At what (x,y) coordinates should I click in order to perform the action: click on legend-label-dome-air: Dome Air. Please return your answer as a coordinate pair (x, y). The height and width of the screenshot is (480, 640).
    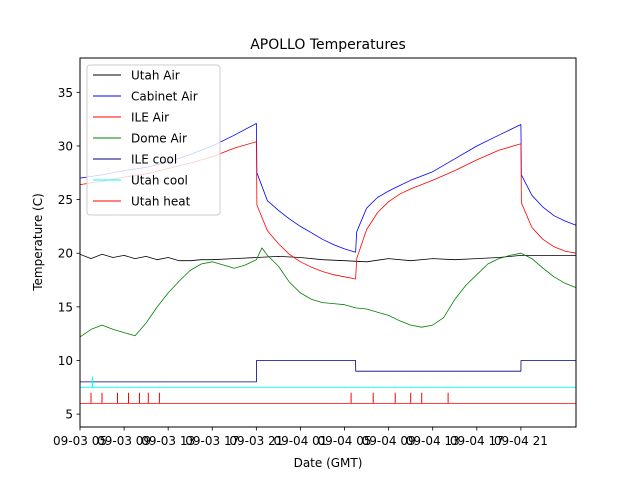
    Looking at the image, I should click on (159, 139).